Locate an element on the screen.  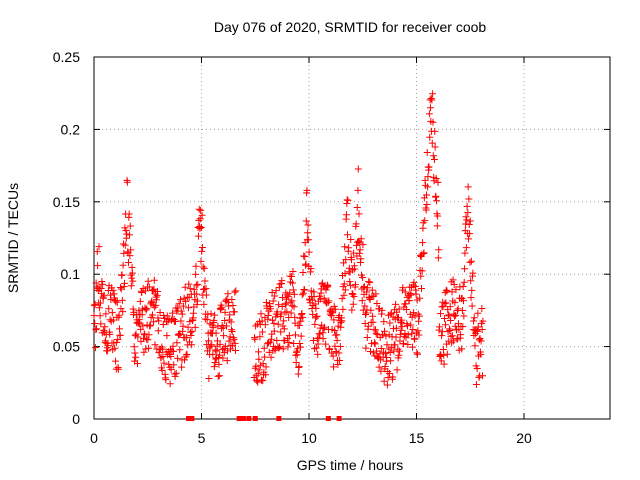
x-tick-label: 5 is located at coordinates (202, 438).